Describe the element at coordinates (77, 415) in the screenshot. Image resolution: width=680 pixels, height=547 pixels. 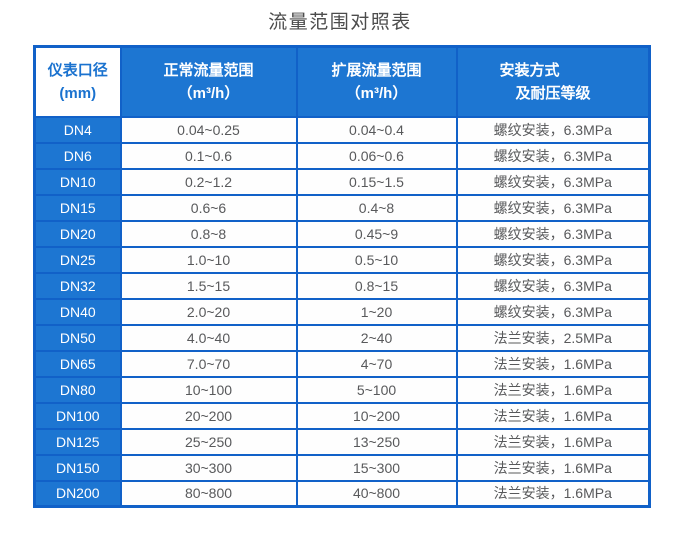
I see `cell-diameter: DN100` at that location.